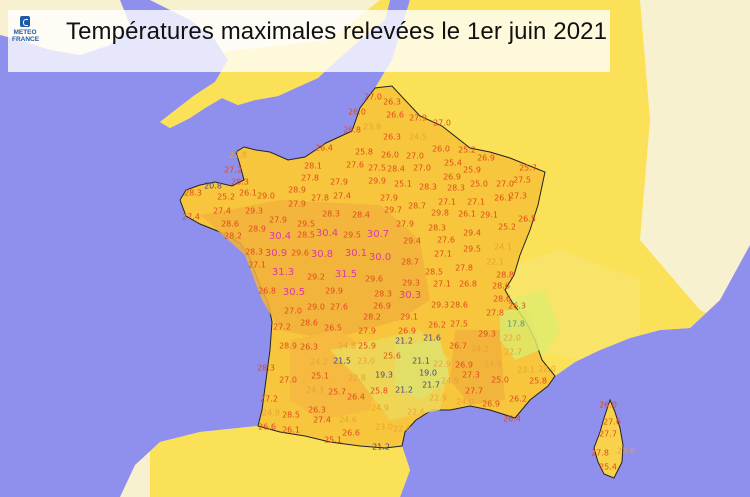 This screenshot has height=497, width=750. I want to click on temperature-label: 25.4, so click(608, 467).